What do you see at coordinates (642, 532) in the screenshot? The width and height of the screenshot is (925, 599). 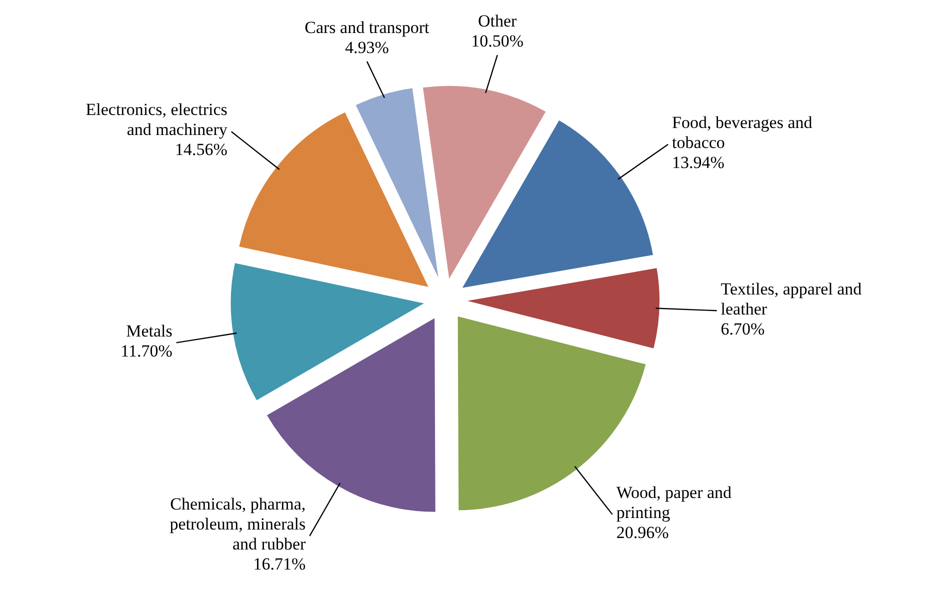 I see `data-label: 20.96%` at bounding box center [642, 532].